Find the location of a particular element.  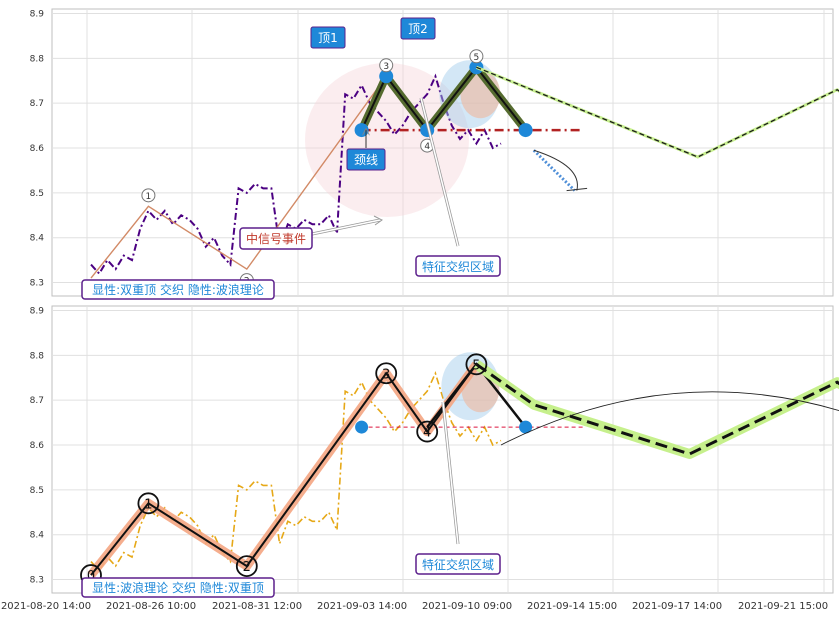

mid-signal-label: 中信号事件 is located at coordinates (276, 238).